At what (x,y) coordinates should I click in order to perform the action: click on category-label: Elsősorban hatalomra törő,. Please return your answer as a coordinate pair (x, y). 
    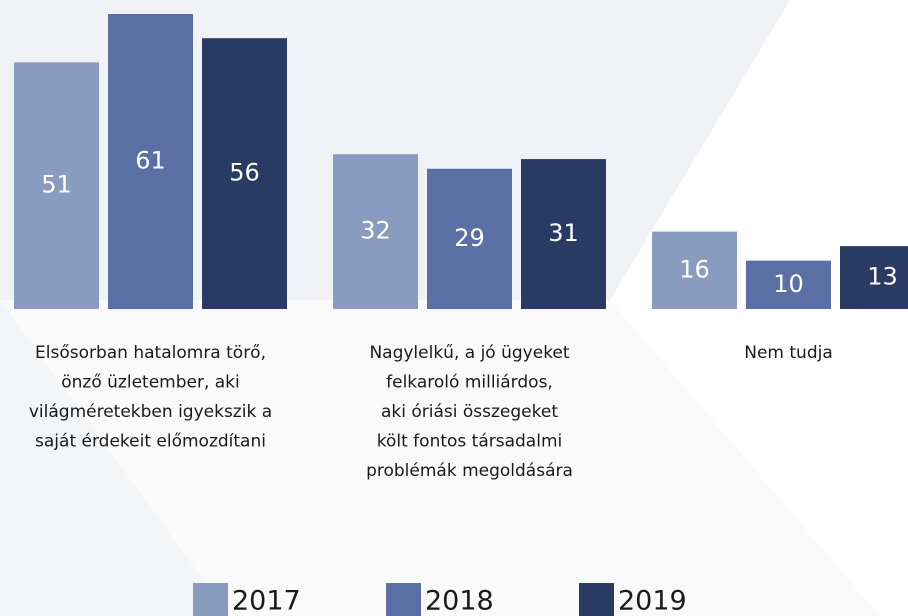
    Looking at the image, I should click on (150, 353).